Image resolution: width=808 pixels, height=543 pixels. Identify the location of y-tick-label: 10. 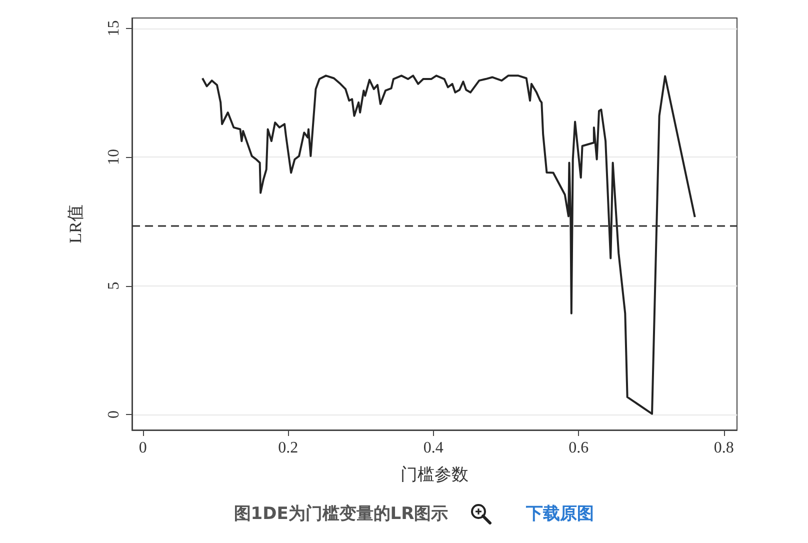
(114, 157).